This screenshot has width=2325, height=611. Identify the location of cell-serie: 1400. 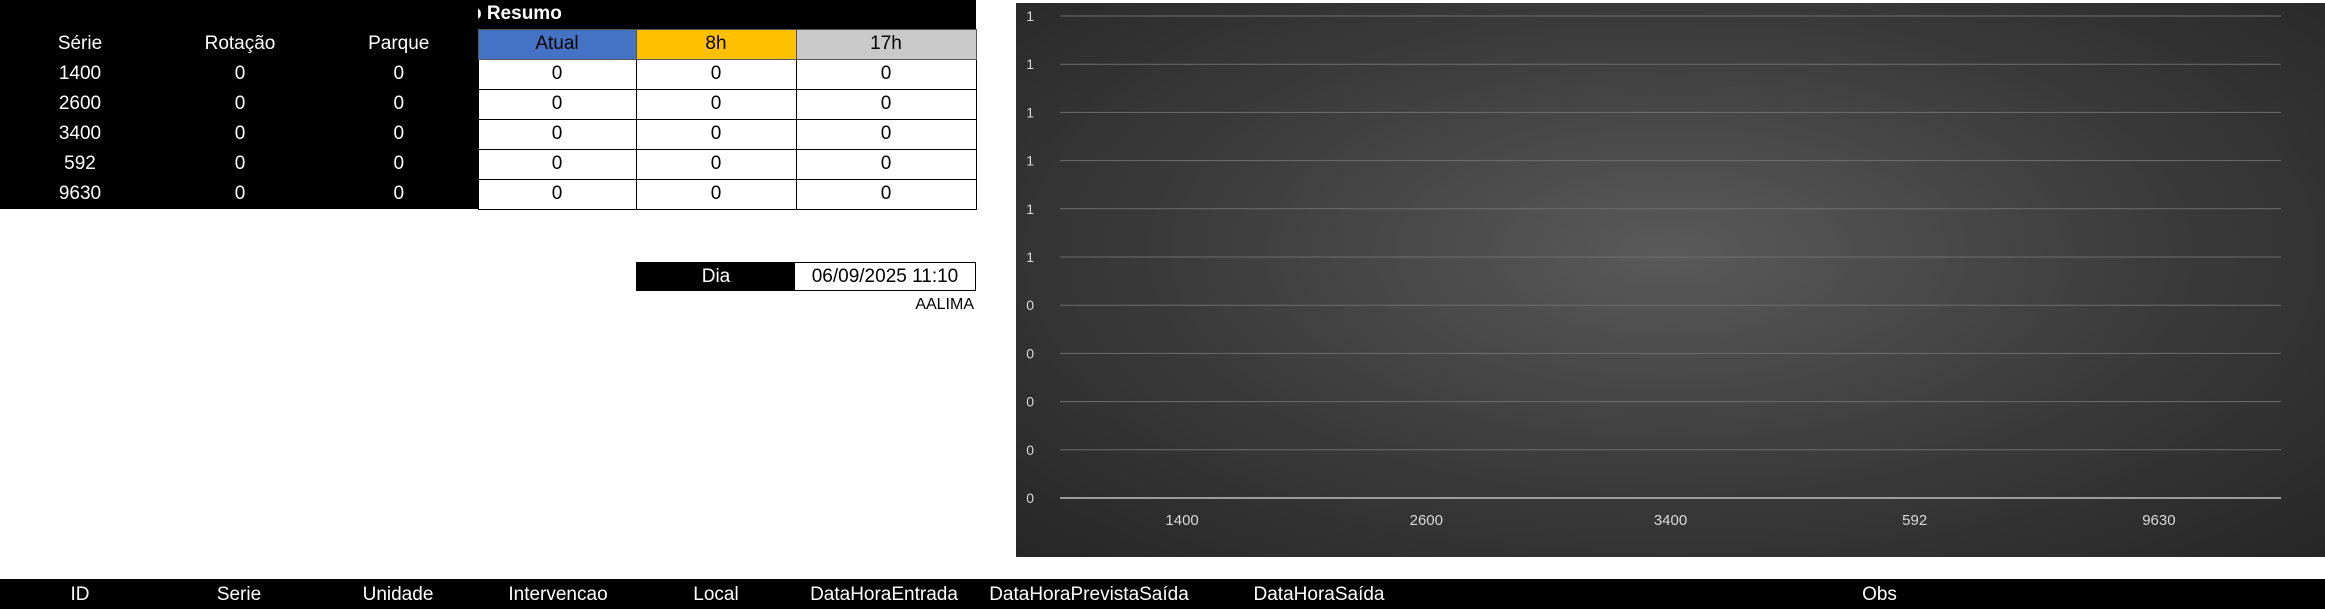
(80, 74).